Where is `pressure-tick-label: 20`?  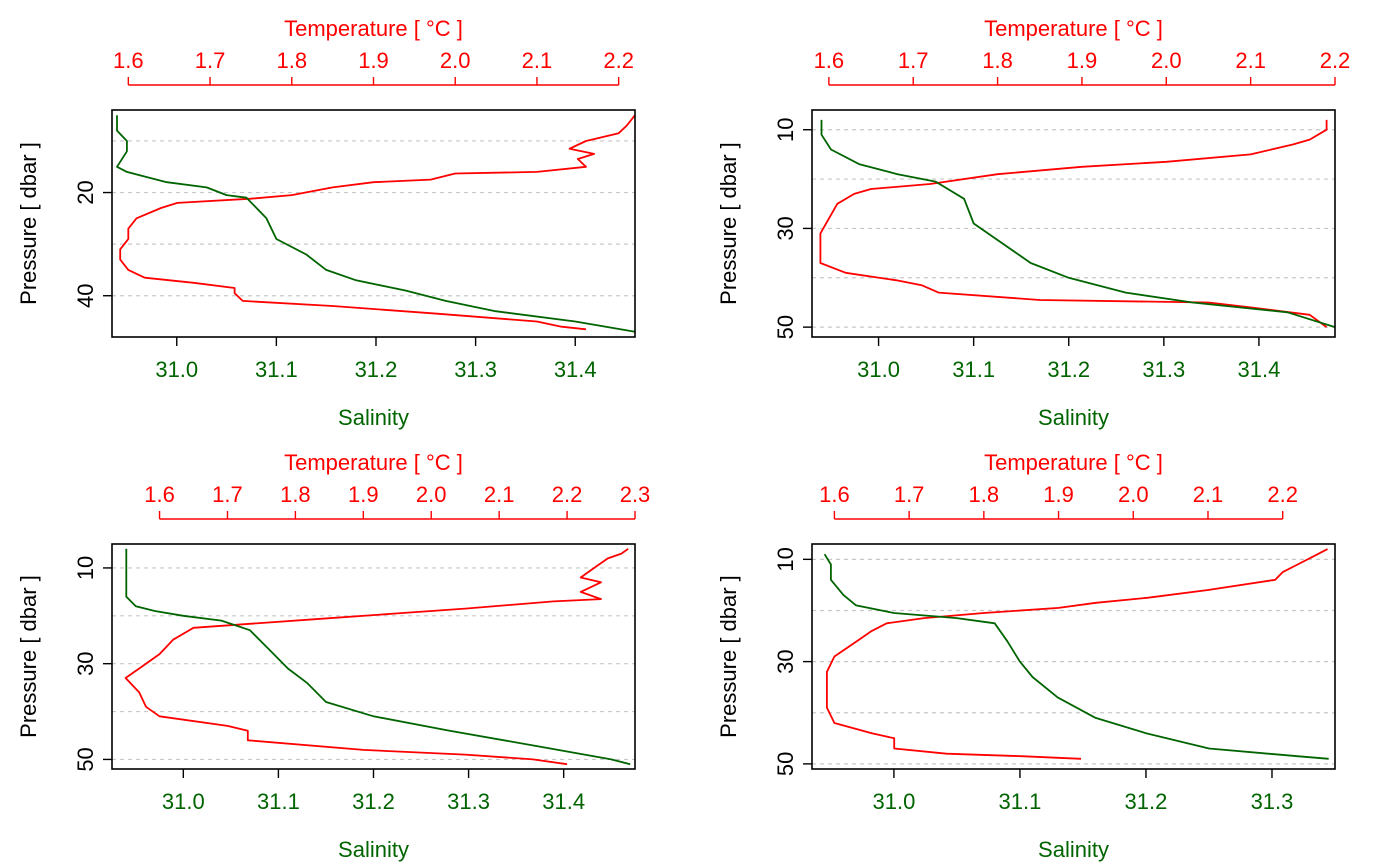
pressure-tick-label: 20 is located at coordinates (85, 192).